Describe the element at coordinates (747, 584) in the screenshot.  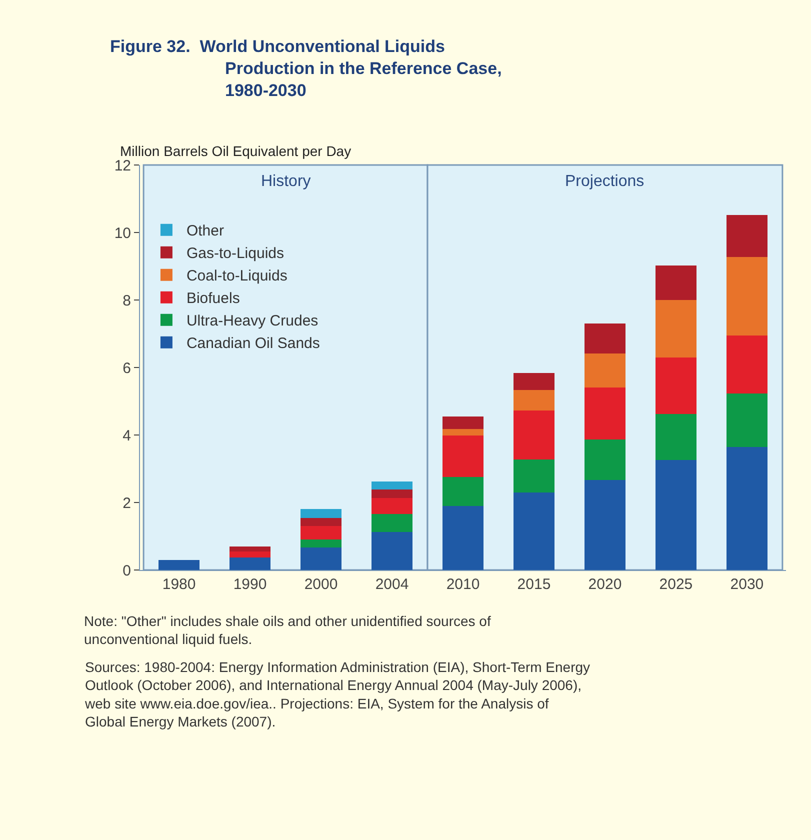
I see `x-tick-label: 2030` at that location.